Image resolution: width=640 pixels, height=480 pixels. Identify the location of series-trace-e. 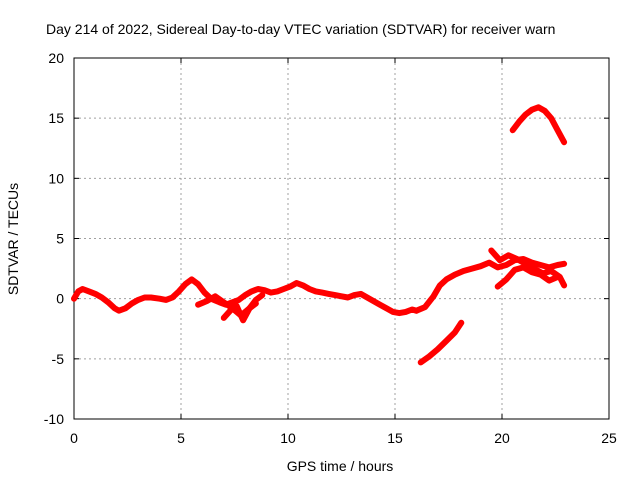
(528, 268).